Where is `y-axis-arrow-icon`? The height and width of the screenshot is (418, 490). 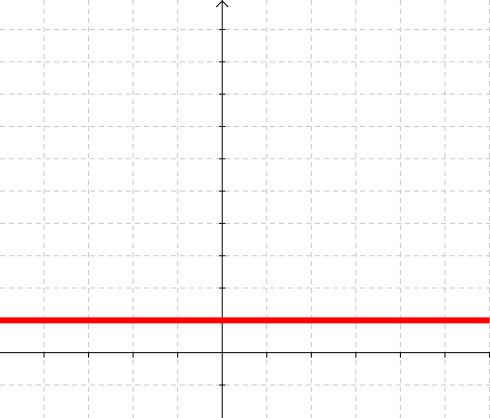
y-axis-arrow-icon is located at coordinates (222, 4).